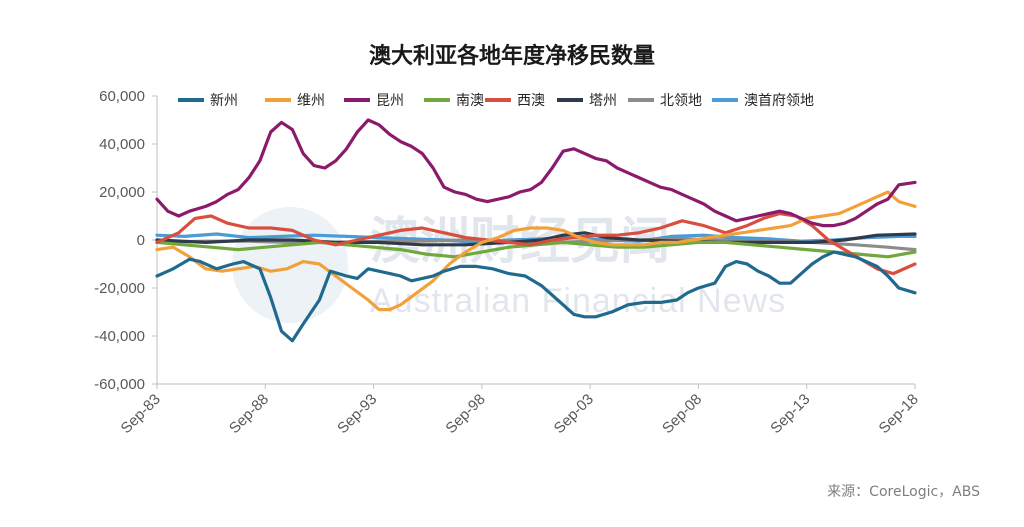 This screenshot has width=1024, height=527. What do you see at coordinates (122, 192) in the screenshot?
I see `y-tick-label: 20,000` at bounding box center [122, 192].